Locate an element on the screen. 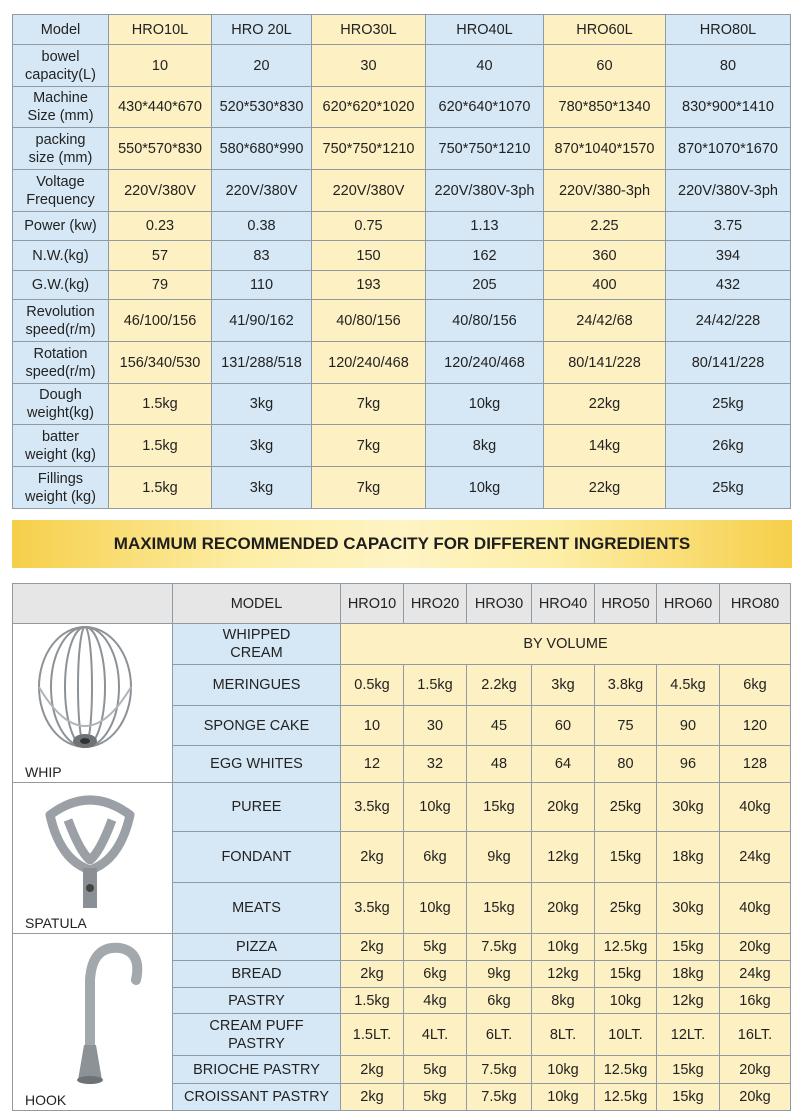  row-label: Revolution speed(r/m) is located at coordinates (60, 320).